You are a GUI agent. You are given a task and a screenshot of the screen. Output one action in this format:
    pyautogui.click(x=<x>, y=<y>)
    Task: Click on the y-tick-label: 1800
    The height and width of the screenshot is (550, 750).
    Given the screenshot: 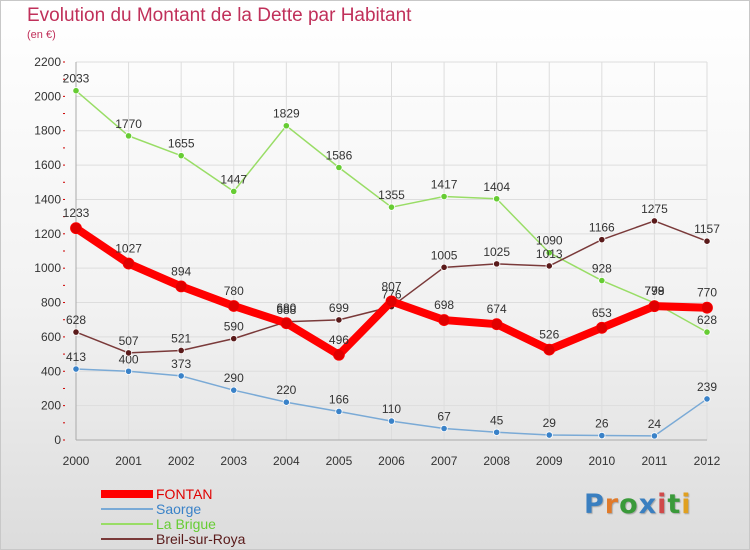 What is the action you would take?
    pyautogui.click(x=47, y=131)
    